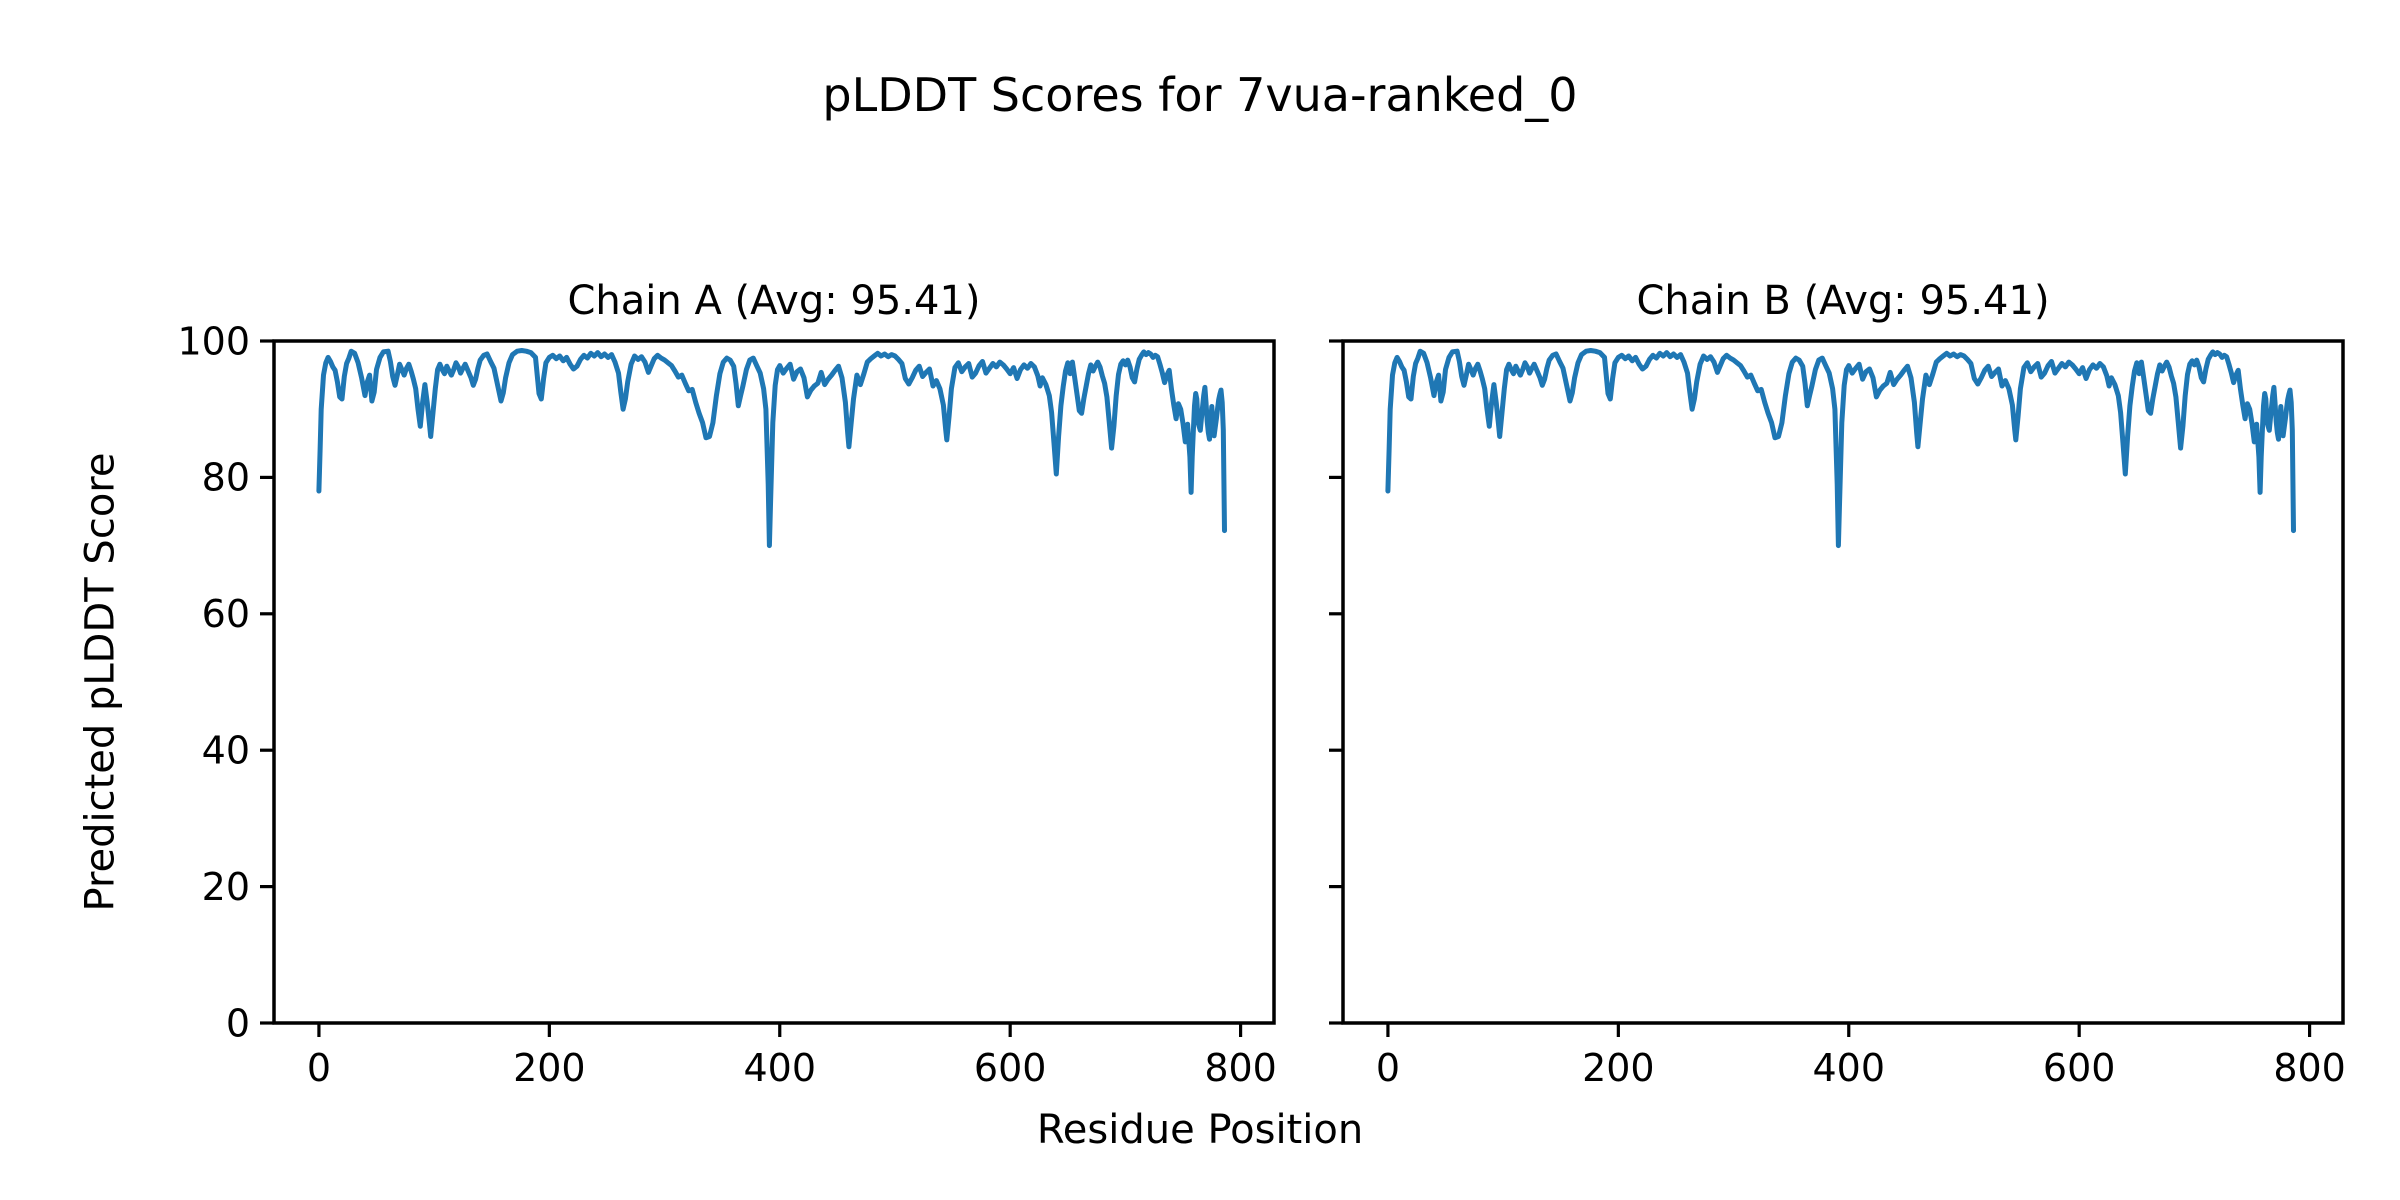  What do you see at coordinates (226, 478) in the screenshot?
I see `y-tick-label: 80` at bounding box center [226, 478].